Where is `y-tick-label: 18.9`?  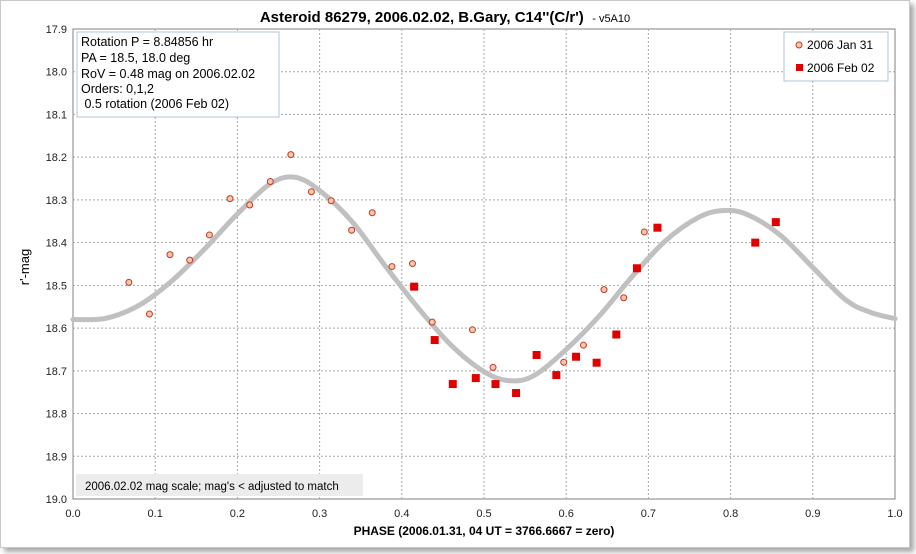
y-tick-label: 18.9 is located at coordinates (56, 457).